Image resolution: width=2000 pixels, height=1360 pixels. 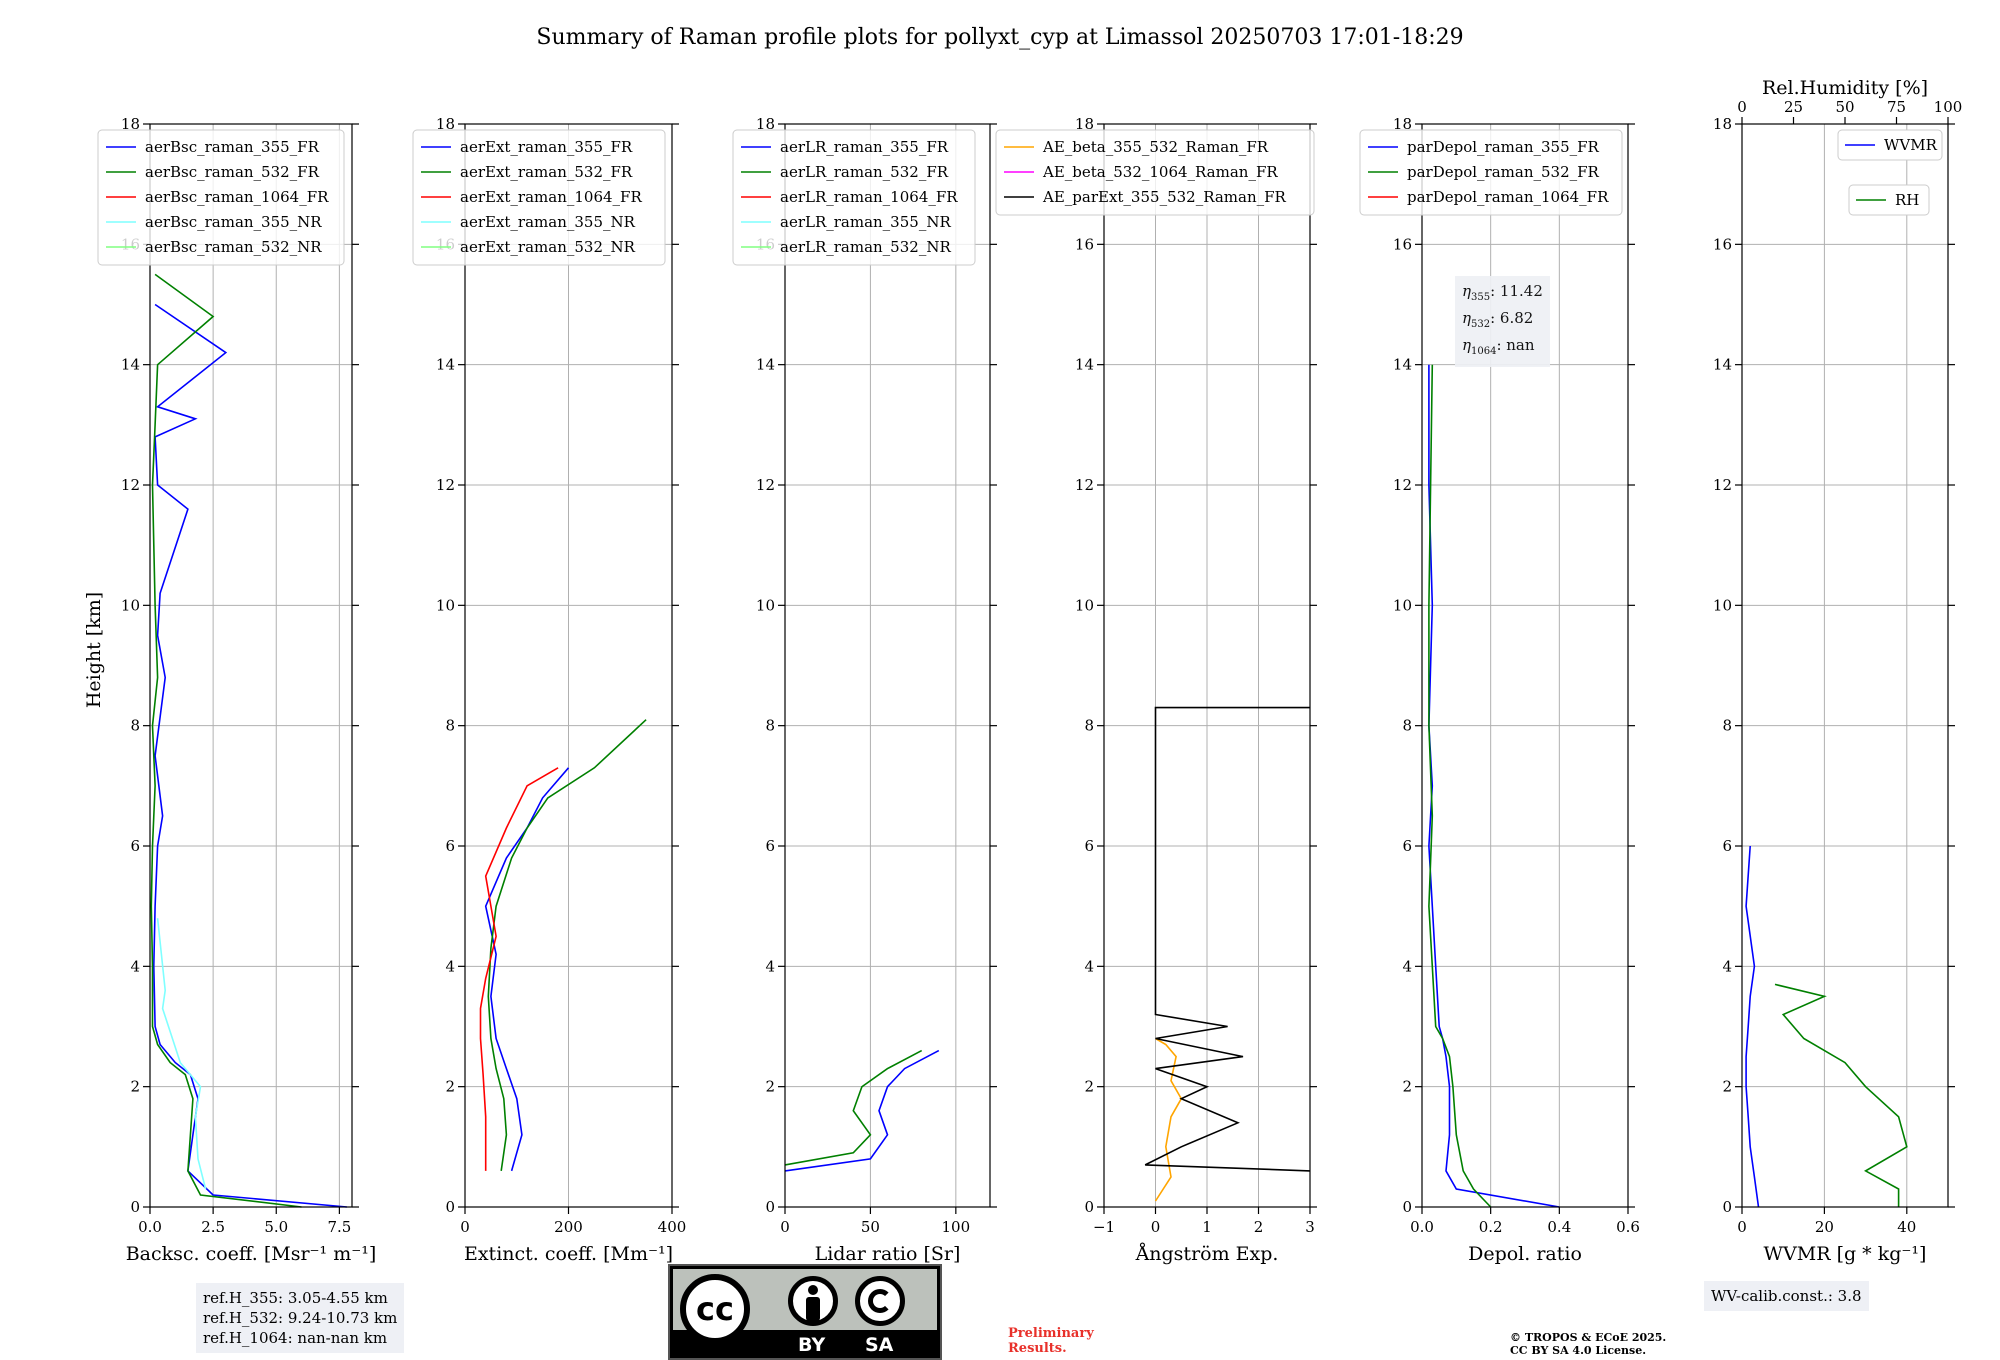 I want to click on x-tick-label: 400, so click(x=672, y=1227).